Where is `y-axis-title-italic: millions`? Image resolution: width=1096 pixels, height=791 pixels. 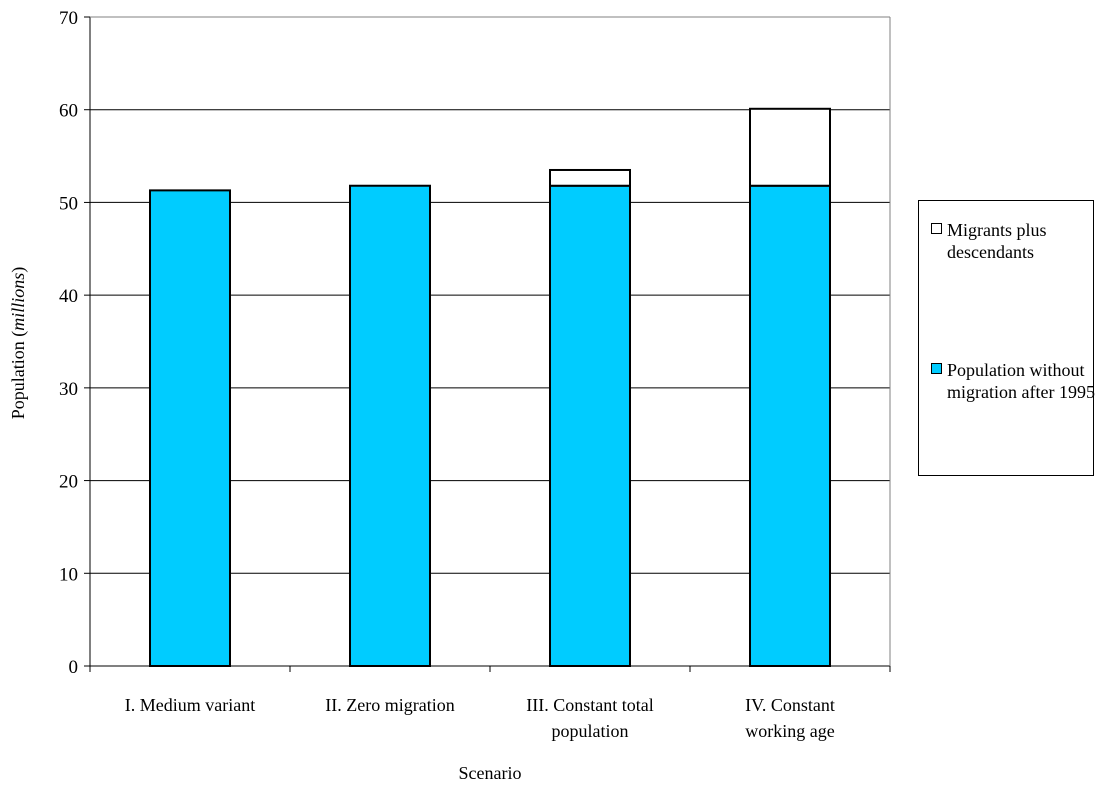
y-axis-title-italic: millions is located at coordinates (18, 302).